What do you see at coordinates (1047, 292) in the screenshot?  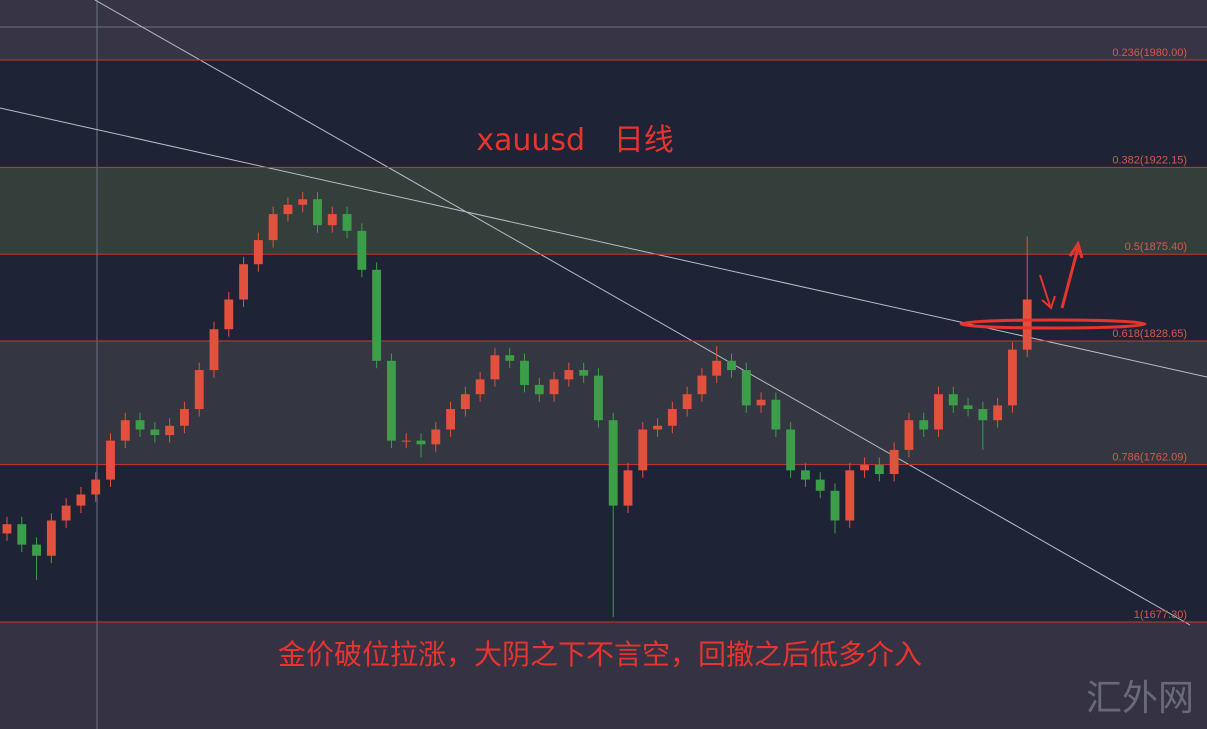 I see `arrow-down` at bounding box center [1047, 292].